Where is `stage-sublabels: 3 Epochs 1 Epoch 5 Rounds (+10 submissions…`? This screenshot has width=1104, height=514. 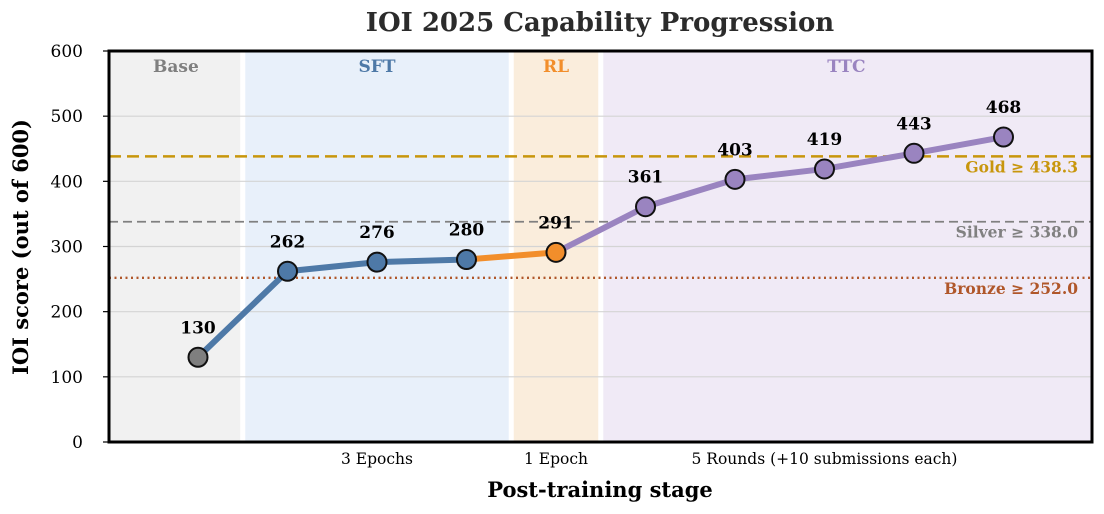
stage-sublabels: 3 Epochs 1 Epoch 5 Rounds (+10 submissions… is located at coordinates (649, 459).